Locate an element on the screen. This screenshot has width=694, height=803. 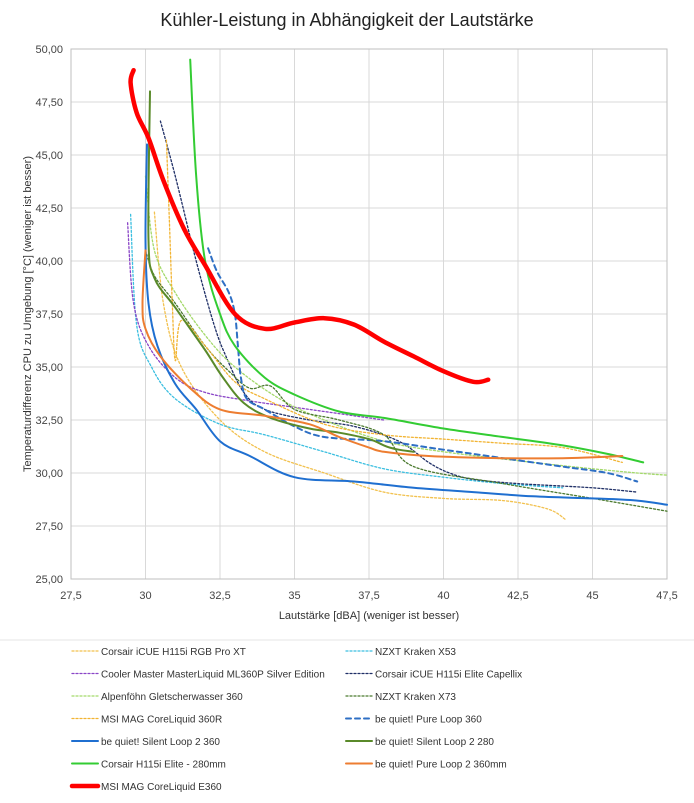
legend-entry-label: NZXT Kraken X73 is located at coordinates (415, 697).